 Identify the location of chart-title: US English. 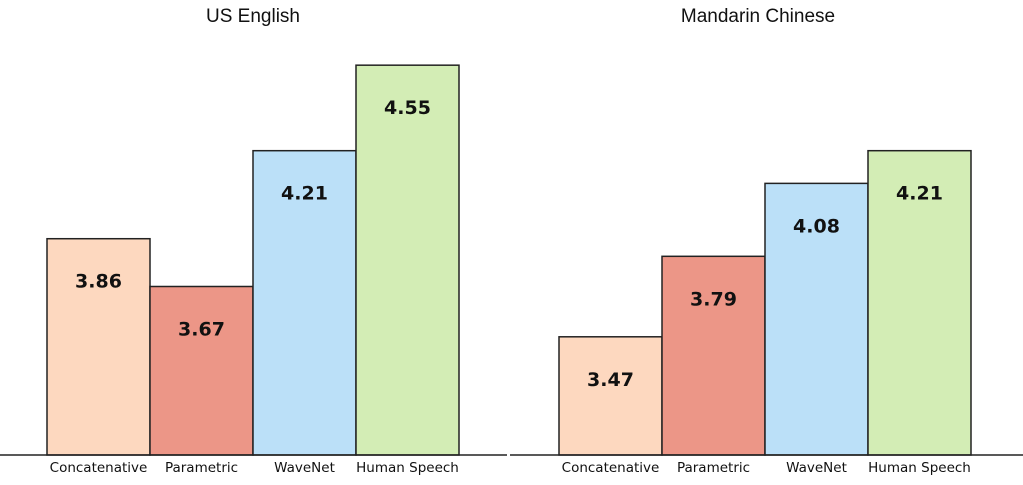
(253, 16).